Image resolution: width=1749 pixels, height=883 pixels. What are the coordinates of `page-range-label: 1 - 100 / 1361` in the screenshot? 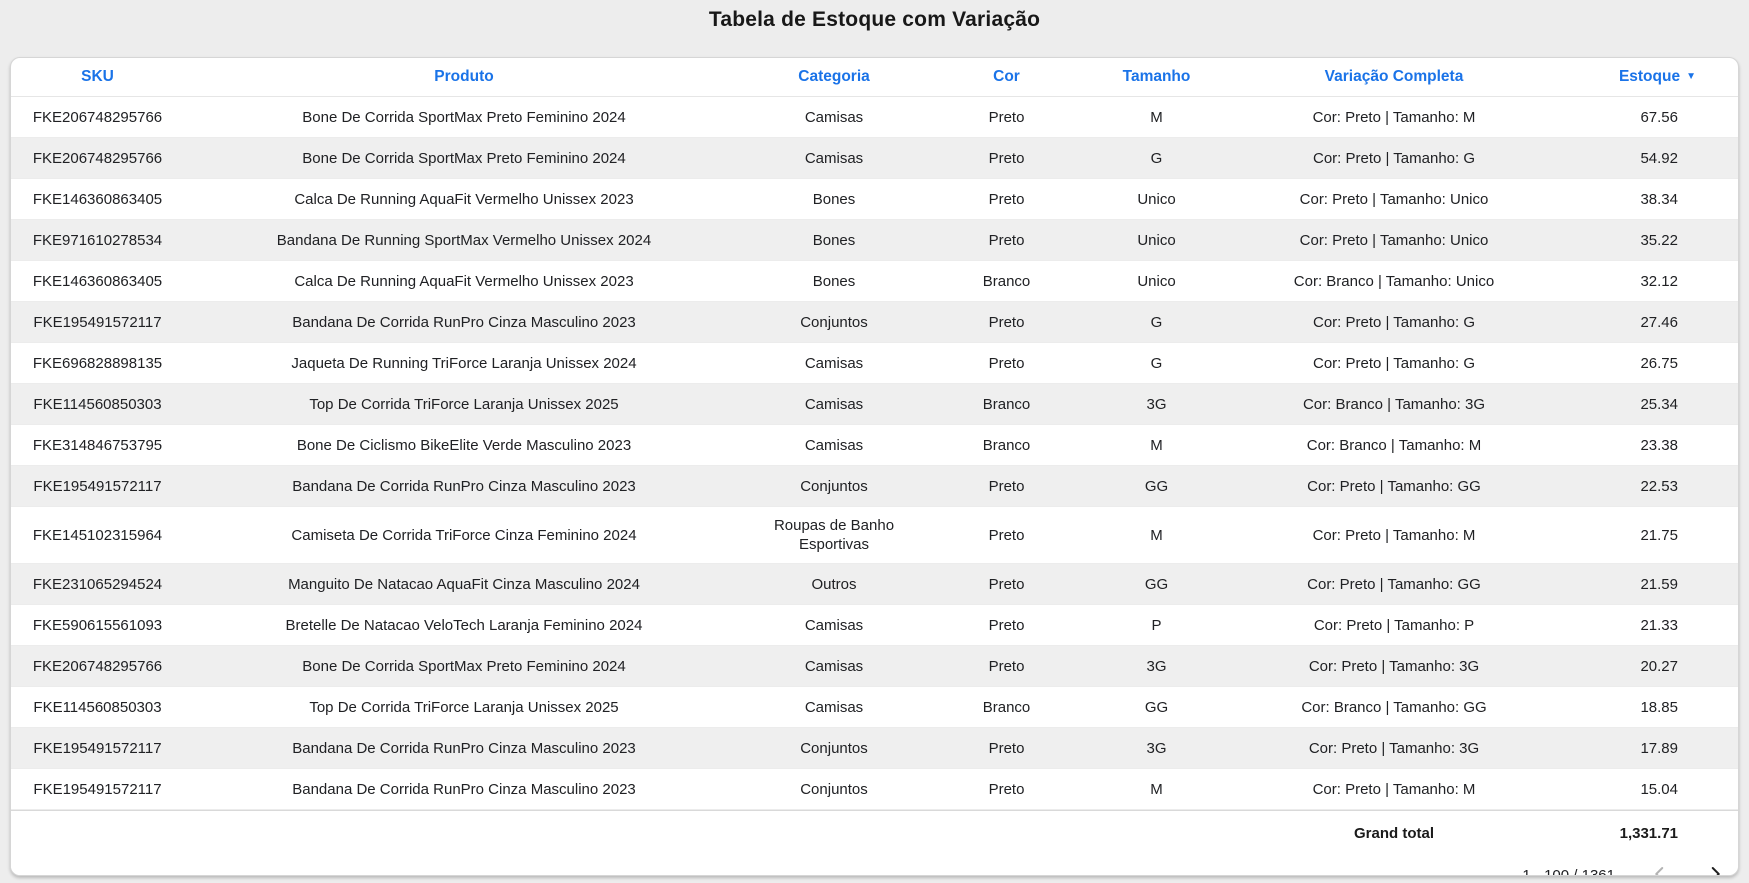 It's located at (1568, 871).